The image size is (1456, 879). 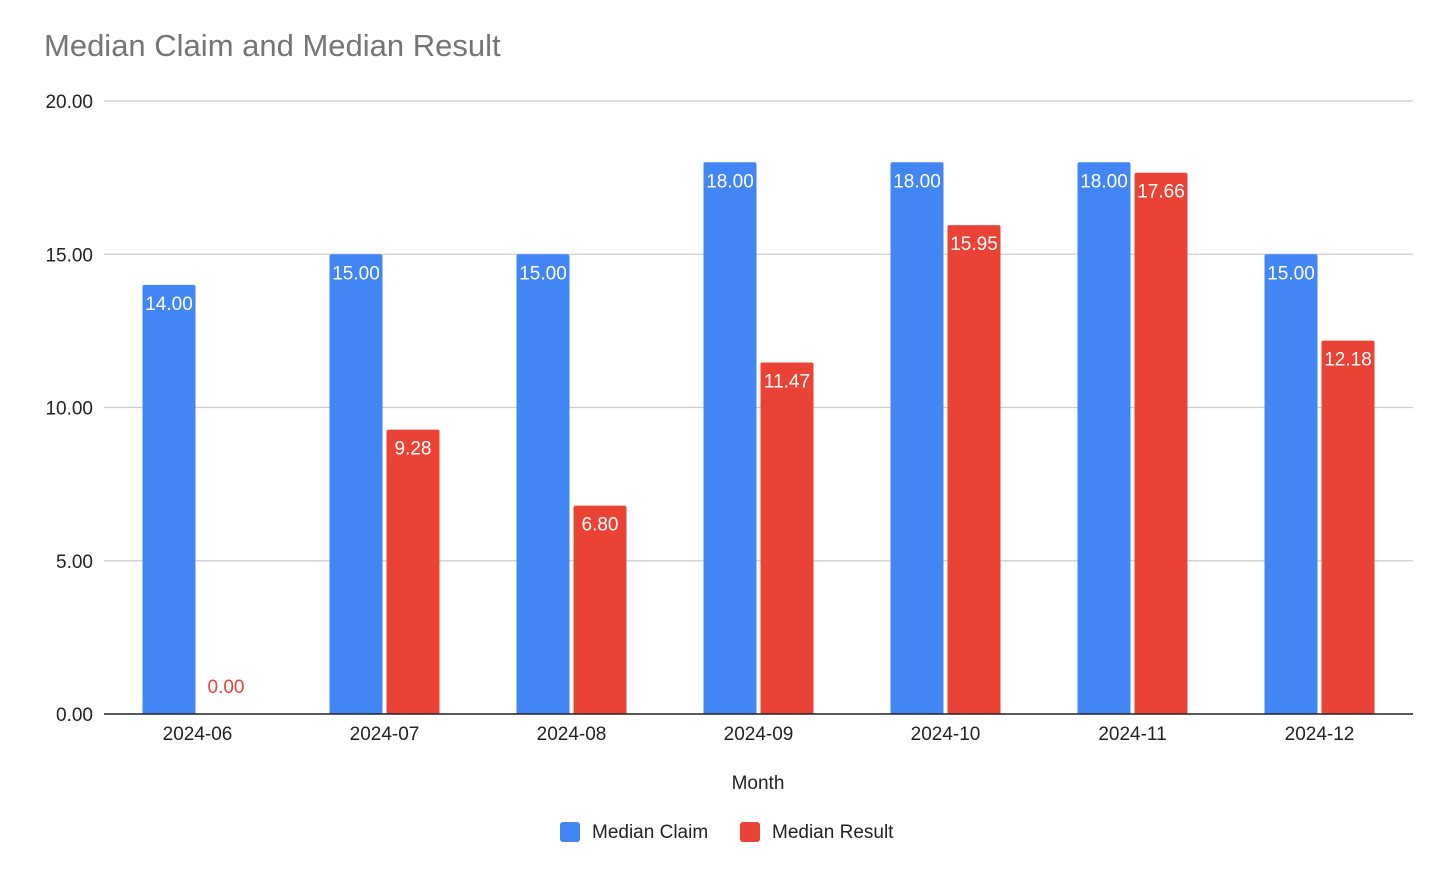 What do you see at coordinates (1320, 734) in the screenshot?
I see `x-tick-label: 2024-12` at bounding box center [1320, 734].